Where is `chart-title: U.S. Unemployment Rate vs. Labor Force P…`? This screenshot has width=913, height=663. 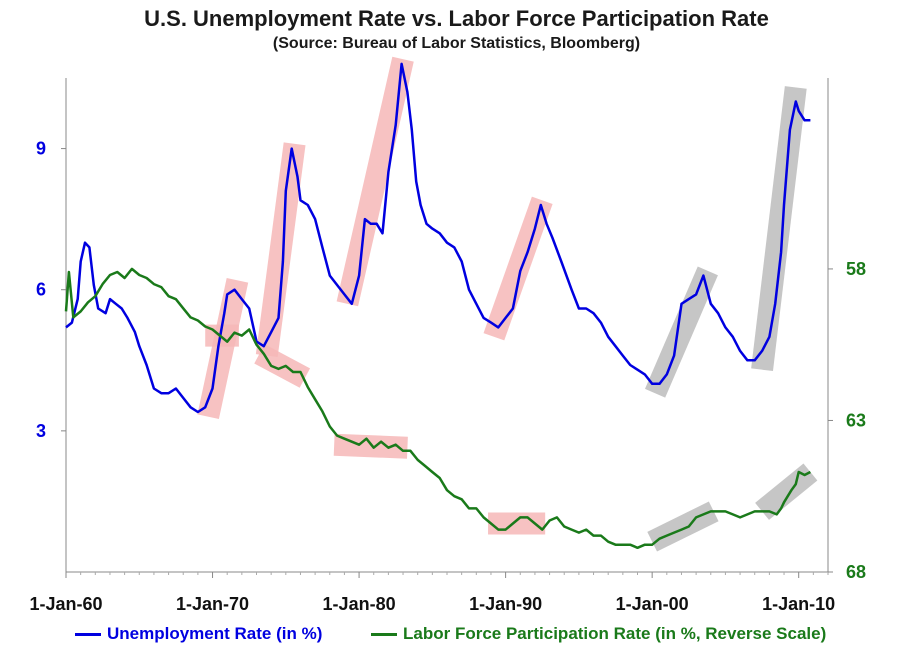 chart-title: U.S. Unemployment Rate vs. Labor Force P… is located at coordinates (456, 18).